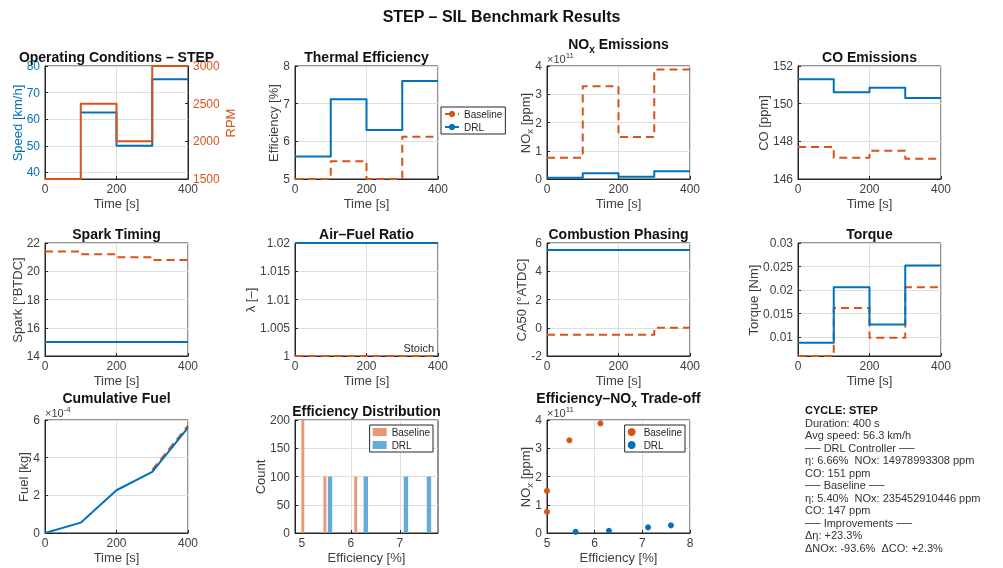 Image resolution: width=1003 pixels, height=568 pixels. Describe the element at coordinates (893, 497) in the screenshot. I see `text: η: 5.40% NOx: 235452910446 ppm` at that location.